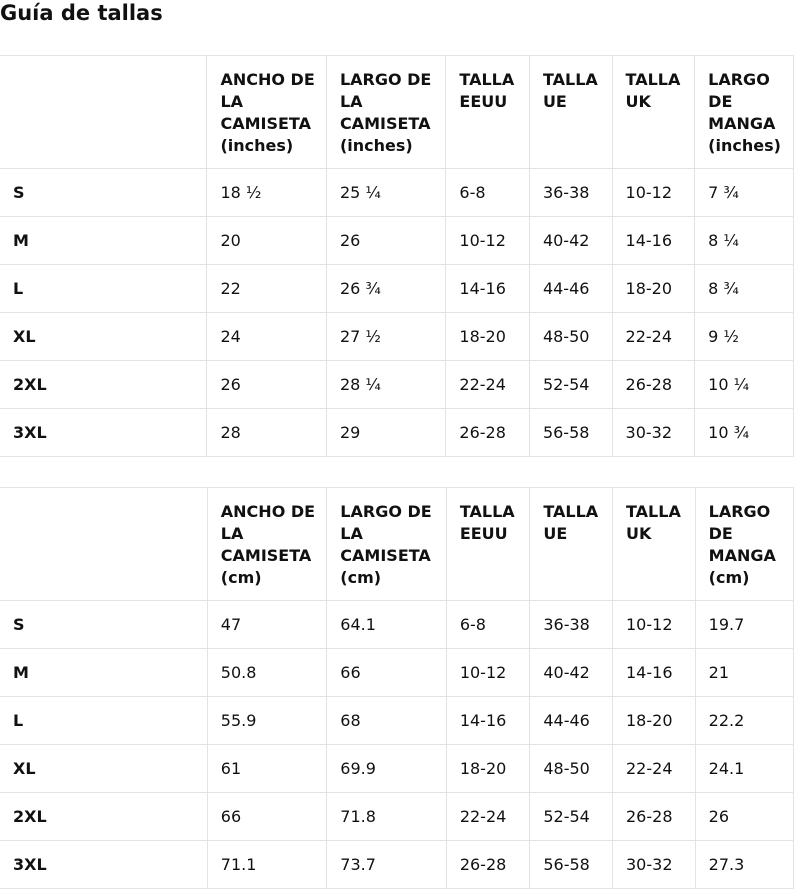  Describe the element at coordinates (744, 192) in the screenshot. I see `sleeve-length-cell: 7 ¾` at that location.